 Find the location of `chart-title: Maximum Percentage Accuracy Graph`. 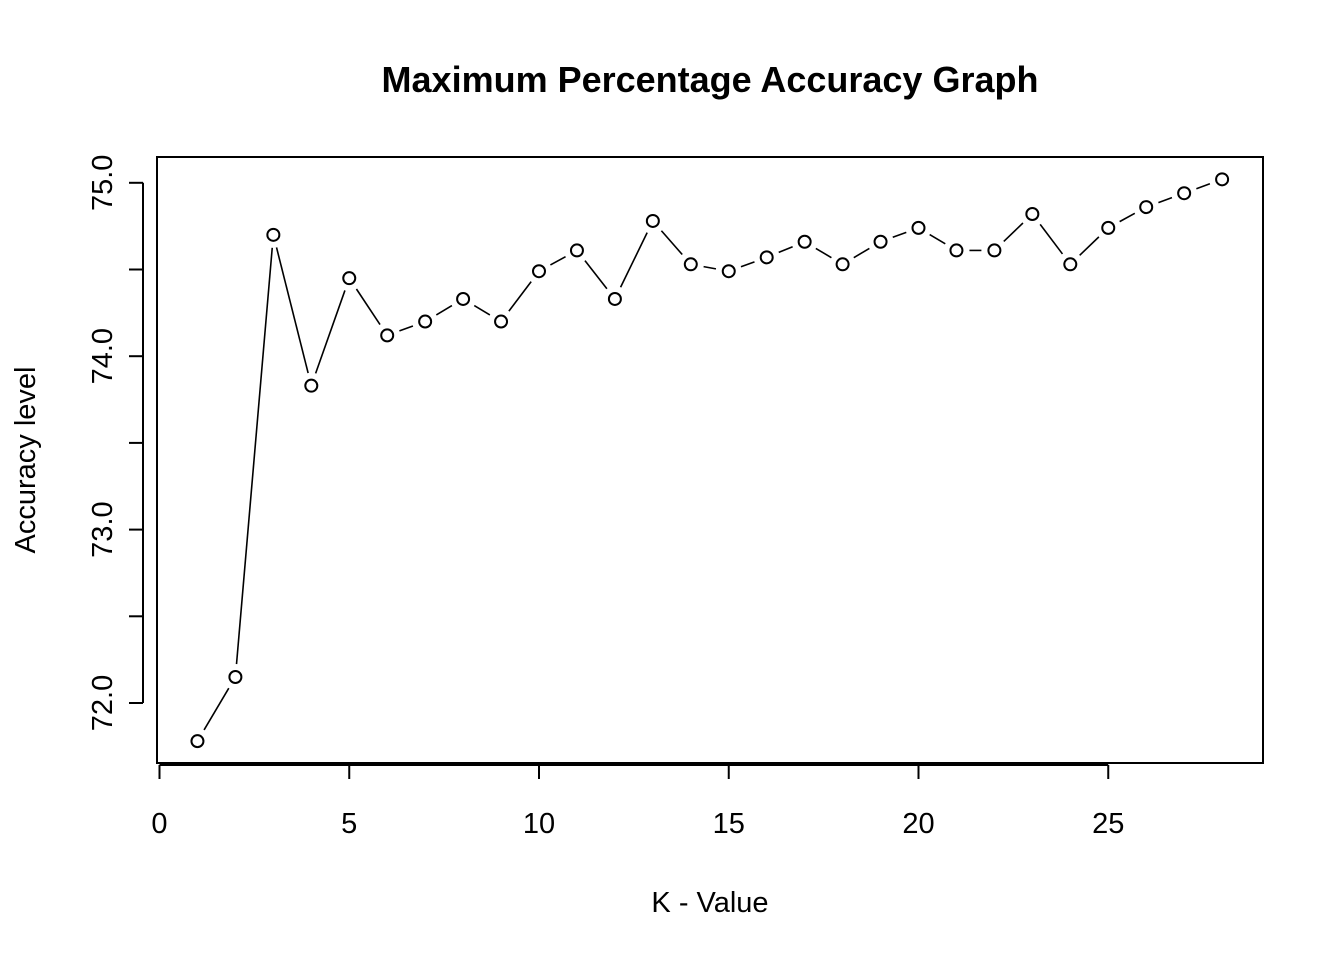

chart-title: Maximum Percentage Accuracy Graph is located at coordinates (710, 79).